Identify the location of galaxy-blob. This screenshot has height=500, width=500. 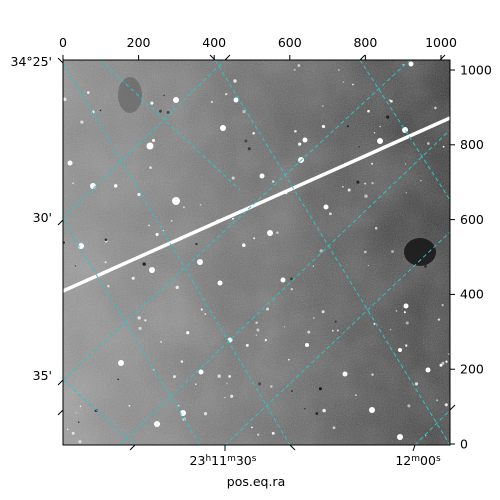
(420, 252).